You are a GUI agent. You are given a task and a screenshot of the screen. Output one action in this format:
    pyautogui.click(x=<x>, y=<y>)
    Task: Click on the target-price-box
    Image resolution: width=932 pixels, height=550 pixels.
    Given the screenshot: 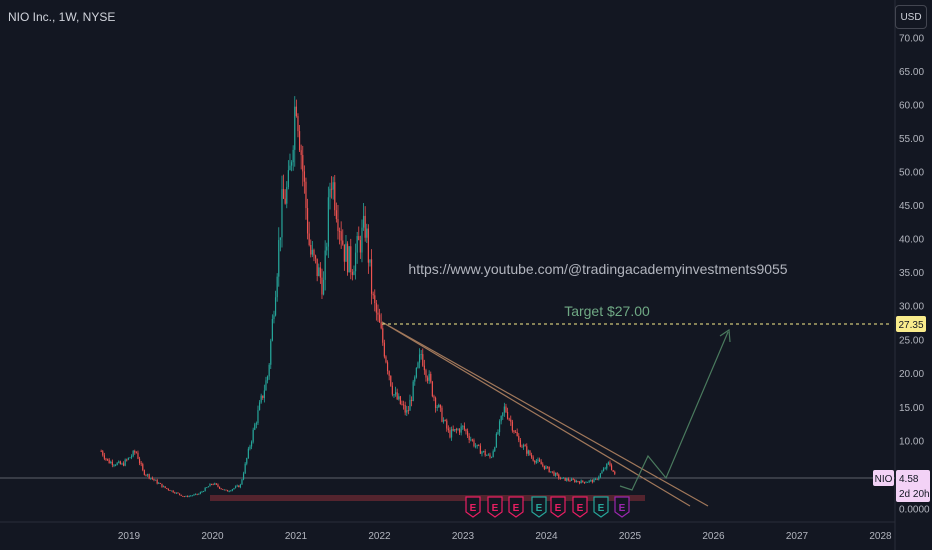 What is the action you would take?
    pyautogui.click(x=911, y=324)
    